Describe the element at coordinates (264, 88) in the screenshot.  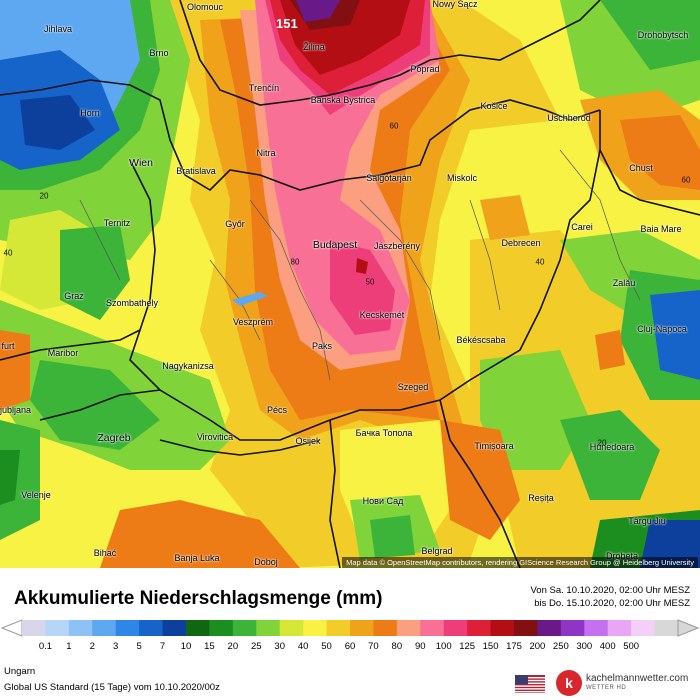
I see `city-label: Trenčín` at that location.